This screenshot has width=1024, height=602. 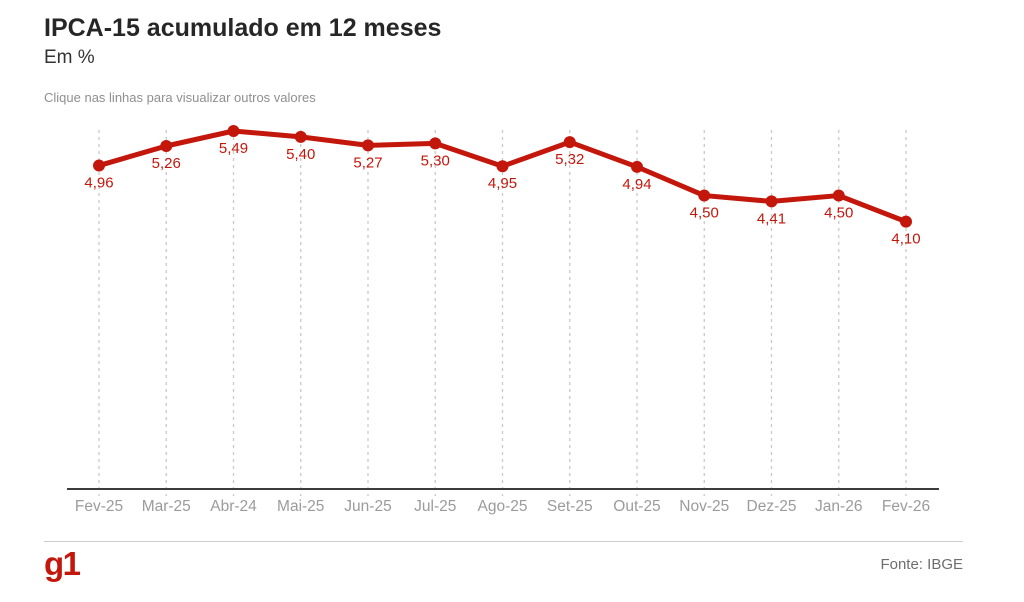 What do you see at coordinates (435, 160) in the screenshot?
I see `data-point-label: 5,30` at bounding box center [435, 160].